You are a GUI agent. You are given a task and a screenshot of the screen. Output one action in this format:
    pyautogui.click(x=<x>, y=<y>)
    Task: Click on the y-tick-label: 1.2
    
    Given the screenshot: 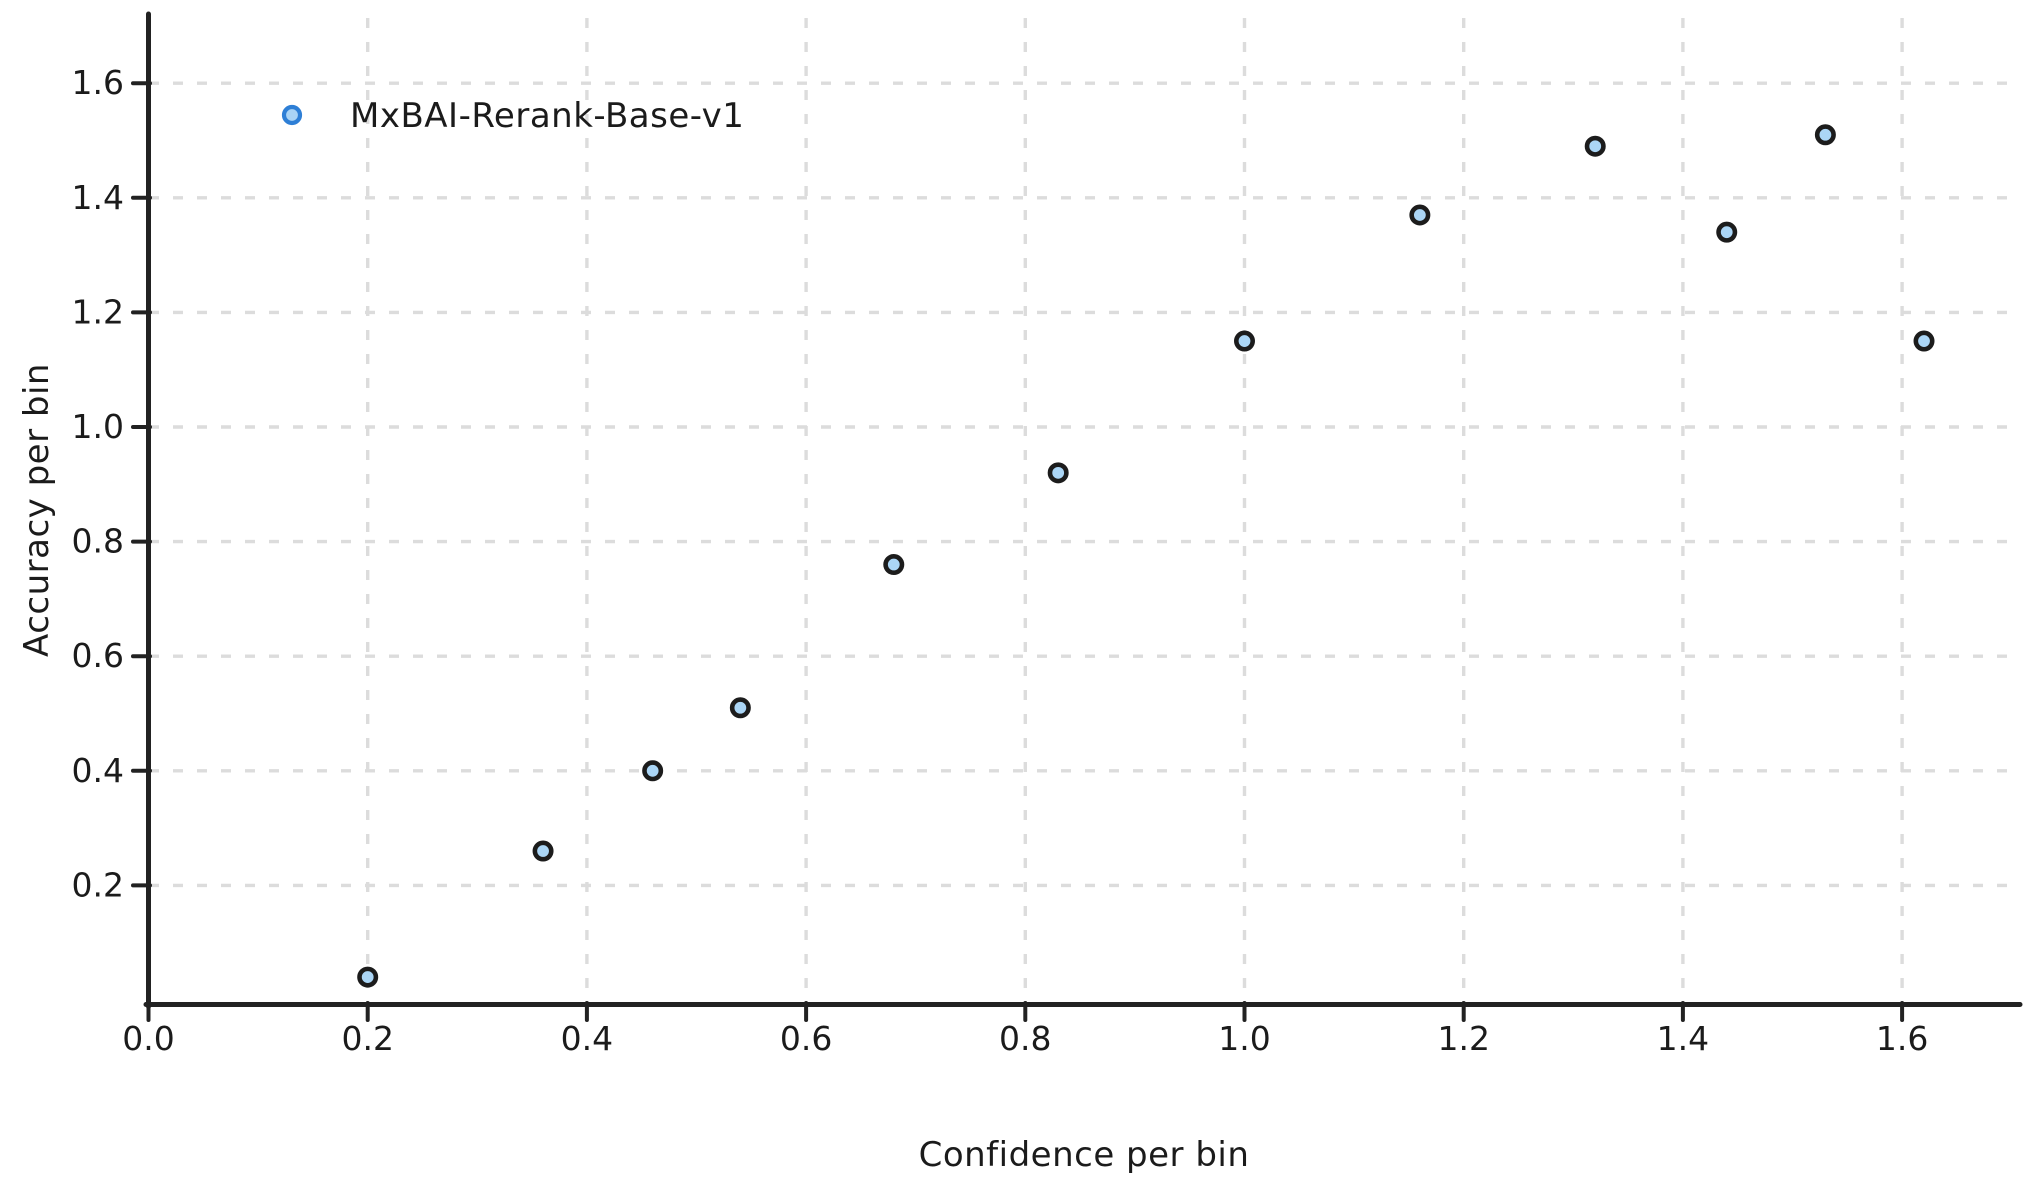 What is the action you would take?
    pyautogui.click(x=98, y=311)
    